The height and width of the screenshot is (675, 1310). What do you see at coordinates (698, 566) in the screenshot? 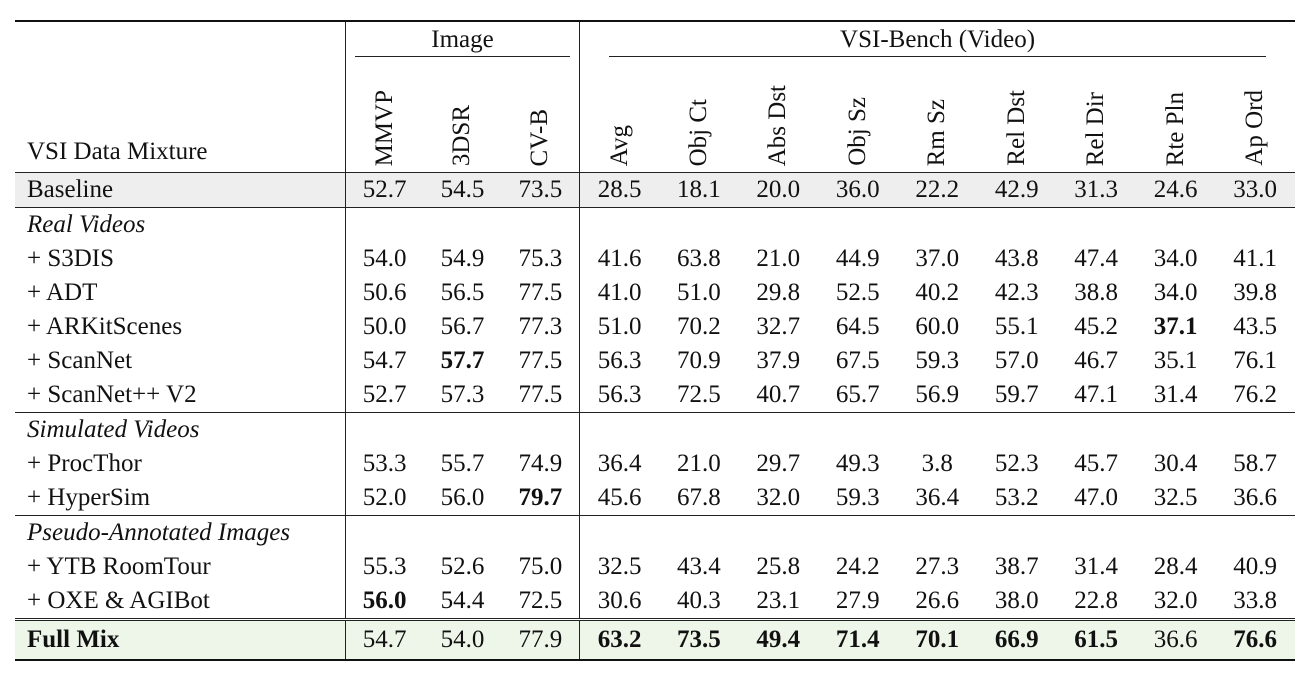
I see `cell-value: 43.4` at bounding box center [698, 566].